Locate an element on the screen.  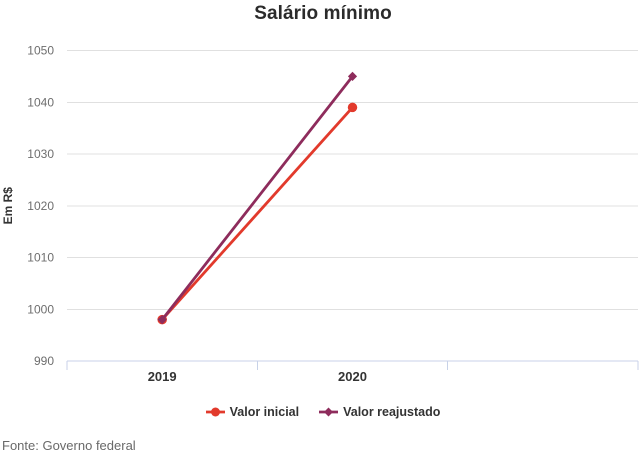
y-tick-label: 1010 is located at coordinates (40, 258).